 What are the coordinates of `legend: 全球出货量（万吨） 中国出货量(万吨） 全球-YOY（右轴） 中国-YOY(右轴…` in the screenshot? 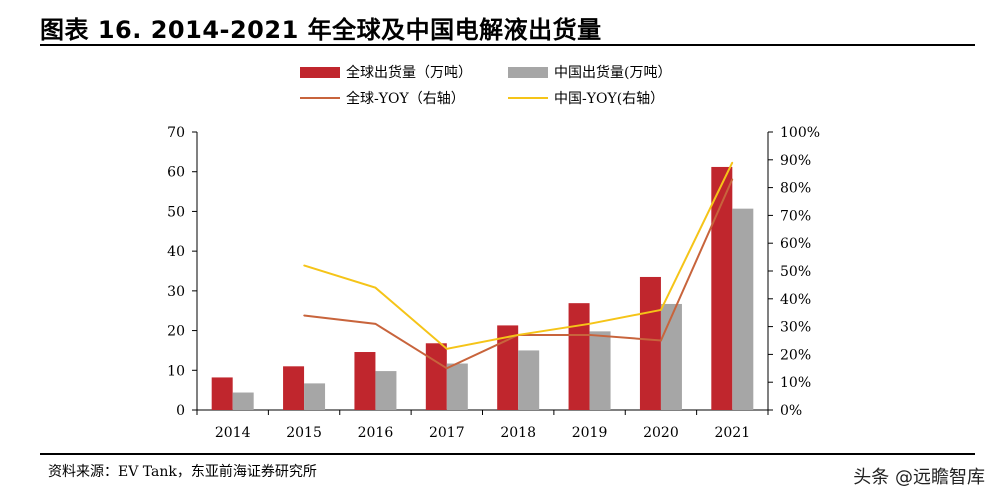 It's located at (510, 87).